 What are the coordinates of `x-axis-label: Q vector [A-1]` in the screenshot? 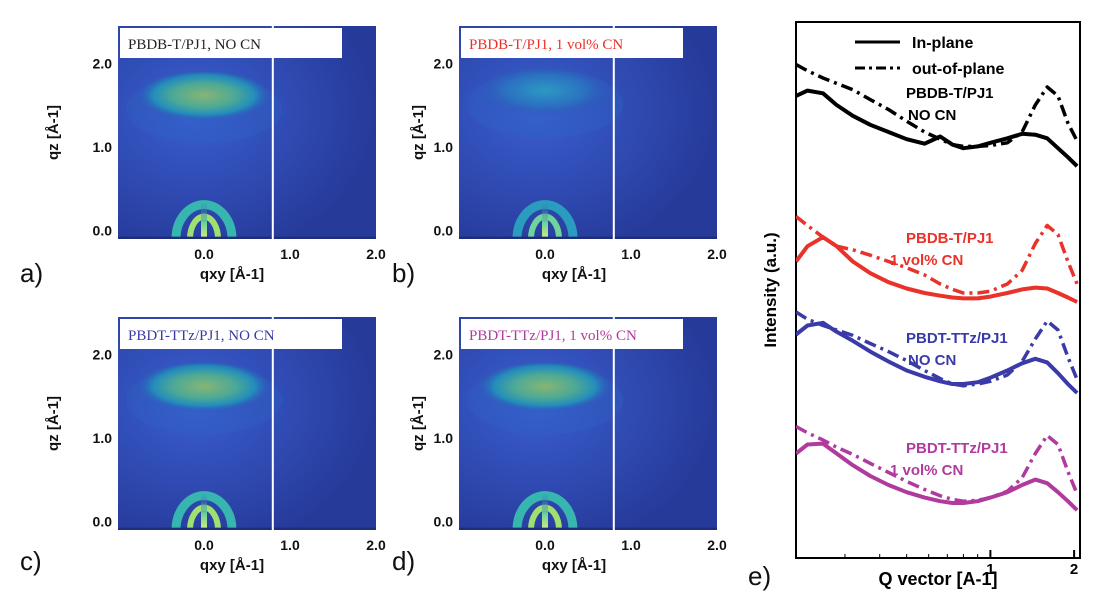 It's located at (937, 579).